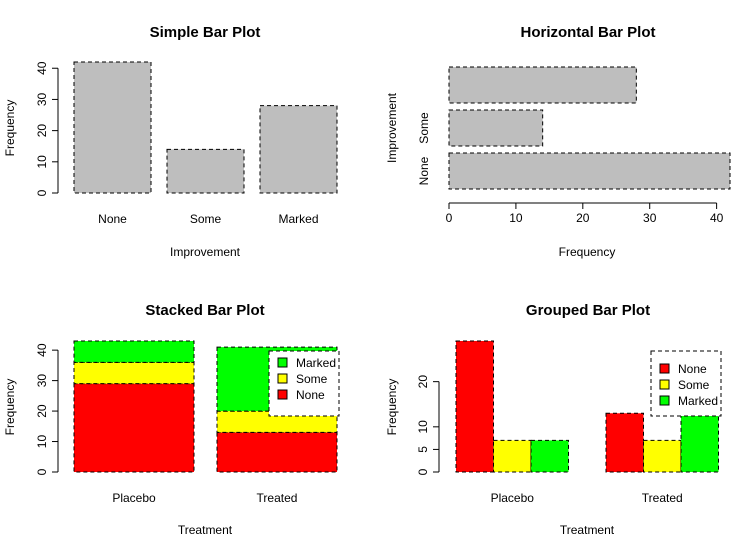 This screenshot has height=544, width=747. I want to click on stacked-bar-plot-xlabel: Treatment, so click(205, 530).